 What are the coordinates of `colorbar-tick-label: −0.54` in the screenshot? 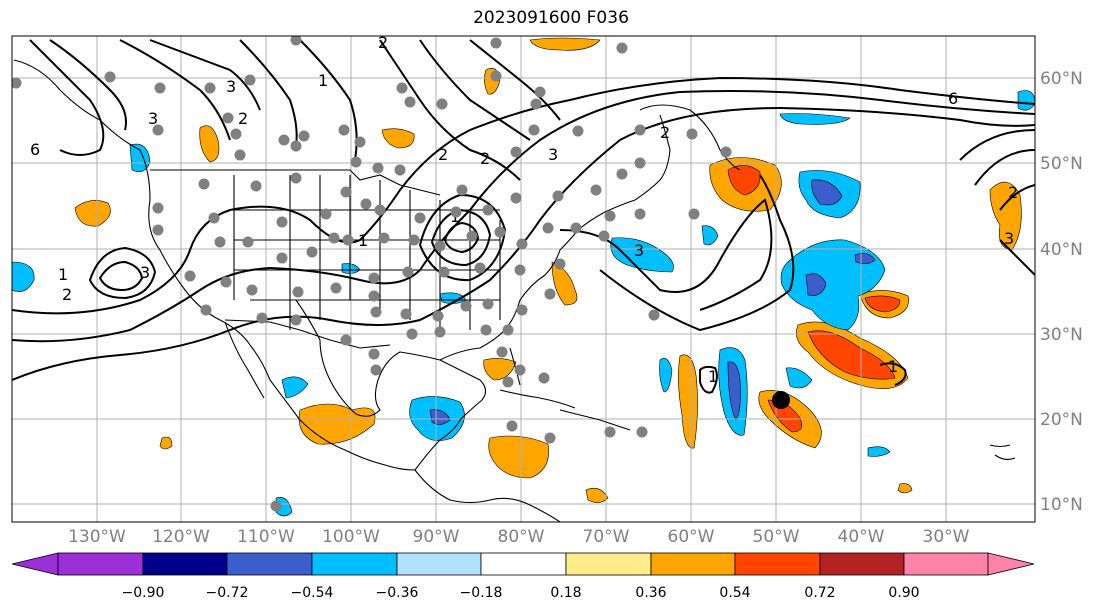 It's located at (312, 593).